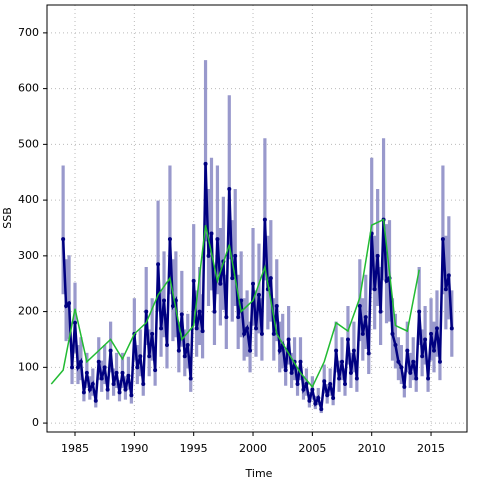 The image size is (480, 484). I want to click on x-tick-label: 1990, so click(134, 448).